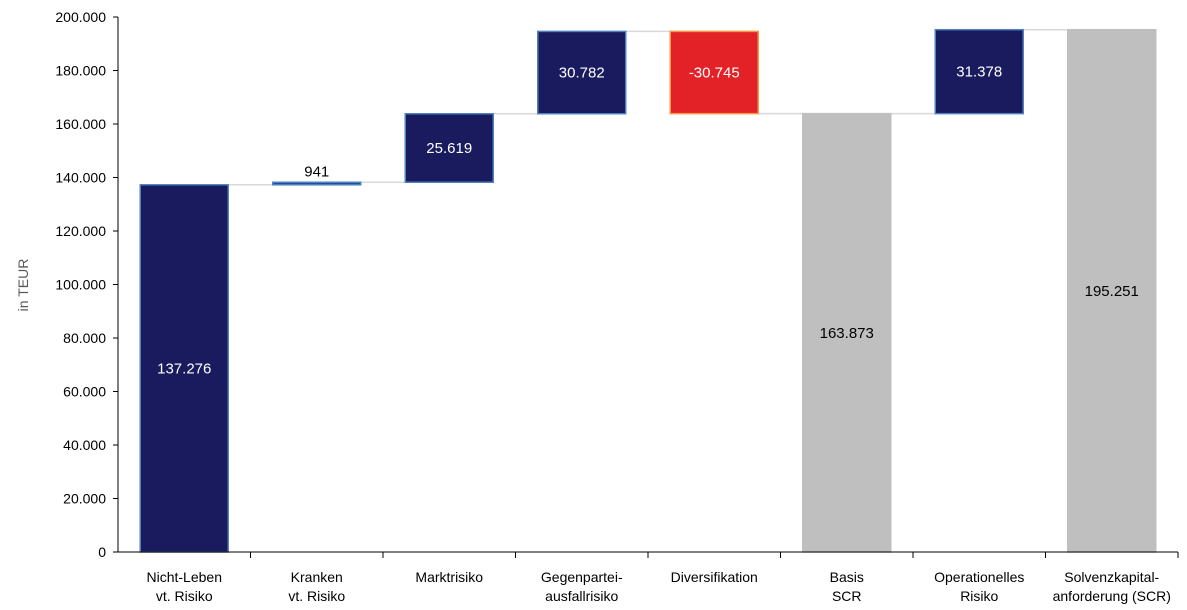 This screenshot has width=1187, height=610. What do you see at coordinates (979, 596) in the screenshot?
I see `category-label: Risiko` at bounding box center [979, 596].